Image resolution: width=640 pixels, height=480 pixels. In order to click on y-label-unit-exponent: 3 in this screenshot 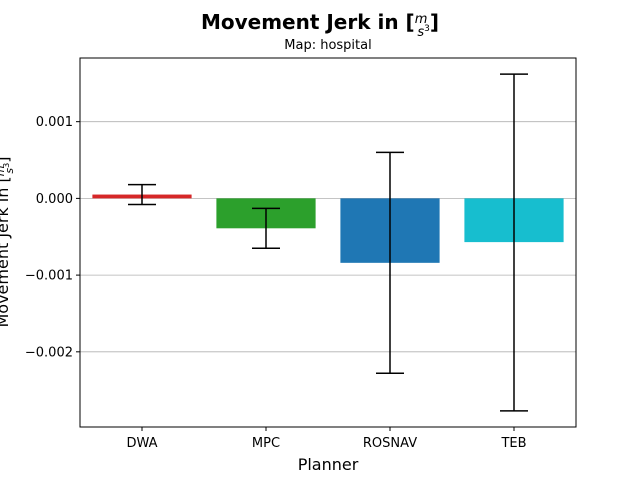, I will do `click(6, 165)`.